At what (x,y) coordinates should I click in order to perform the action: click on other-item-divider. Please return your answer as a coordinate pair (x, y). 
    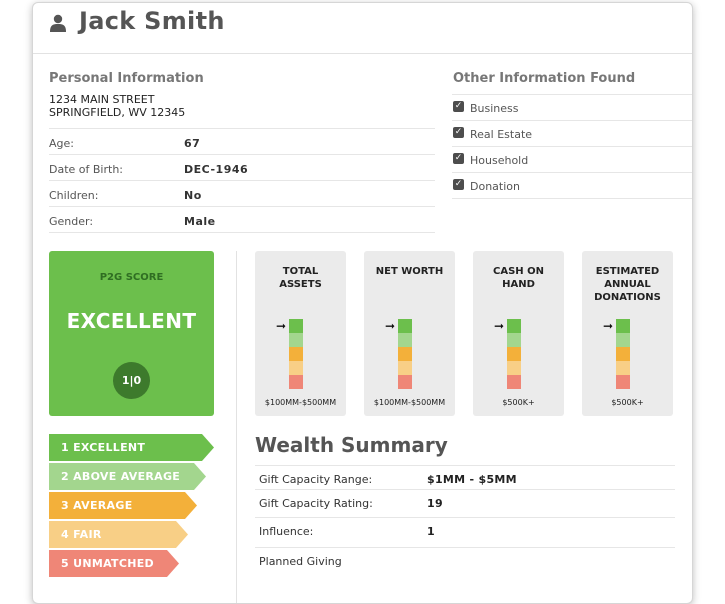
    Looking at the image, I should click on (572, 199).